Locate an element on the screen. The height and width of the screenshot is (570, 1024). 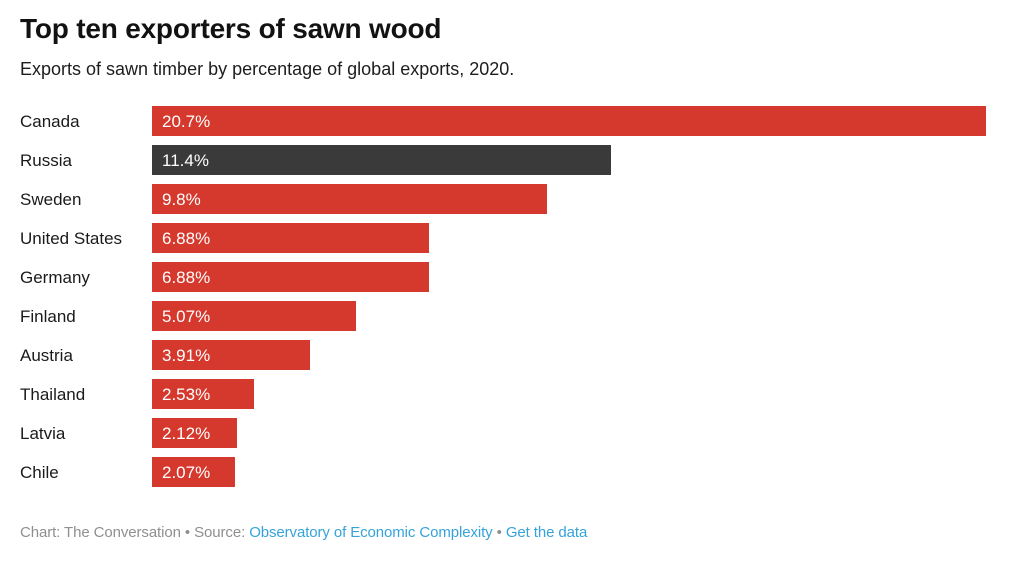
bars-area: 20.7% is located at coordinates (569, 121).